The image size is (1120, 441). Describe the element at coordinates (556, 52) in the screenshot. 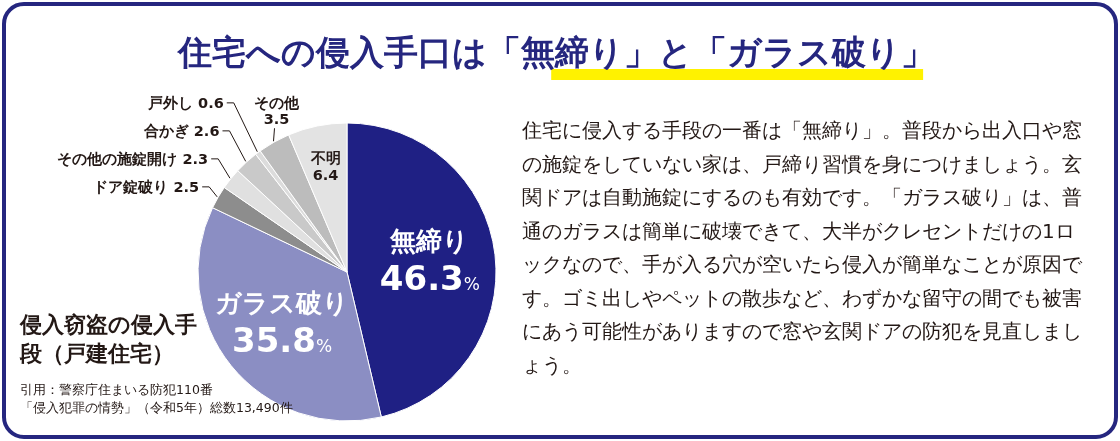

I see `title: 住宅への侵入手口は「無締り」と「ガラス破り」` at that location.